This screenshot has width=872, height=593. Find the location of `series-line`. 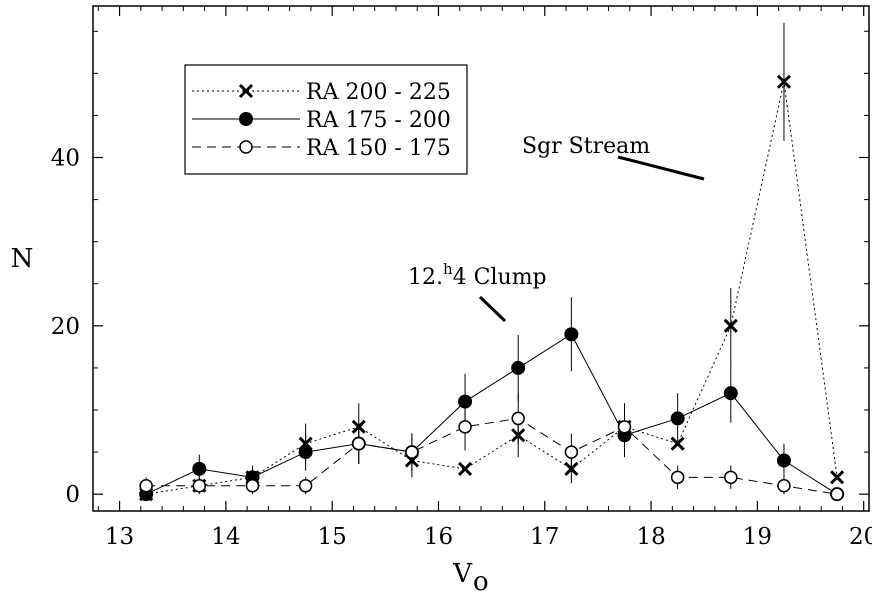

series-line is located at coordinates (492, 456).